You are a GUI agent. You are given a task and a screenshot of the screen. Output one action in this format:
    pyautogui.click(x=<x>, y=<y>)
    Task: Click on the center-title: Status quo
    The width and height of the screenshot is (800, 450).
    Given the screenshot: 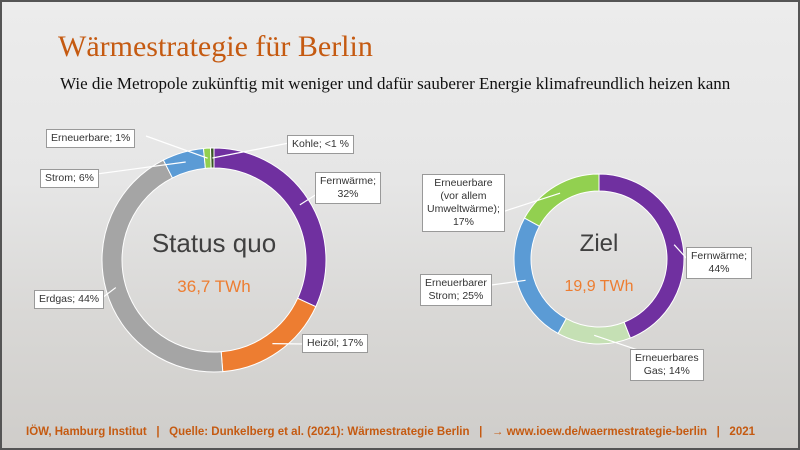 What is the action you would take?
    pyautogui.click(x=214, y=243)
    